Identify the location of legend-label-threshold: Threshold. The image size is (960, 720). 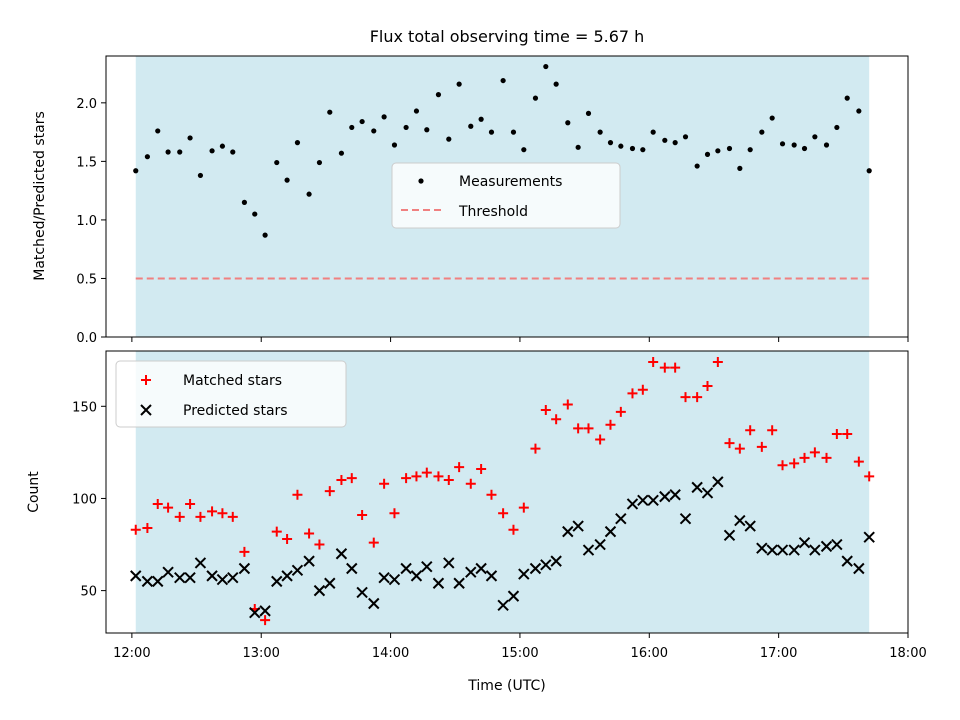
(493, 212).